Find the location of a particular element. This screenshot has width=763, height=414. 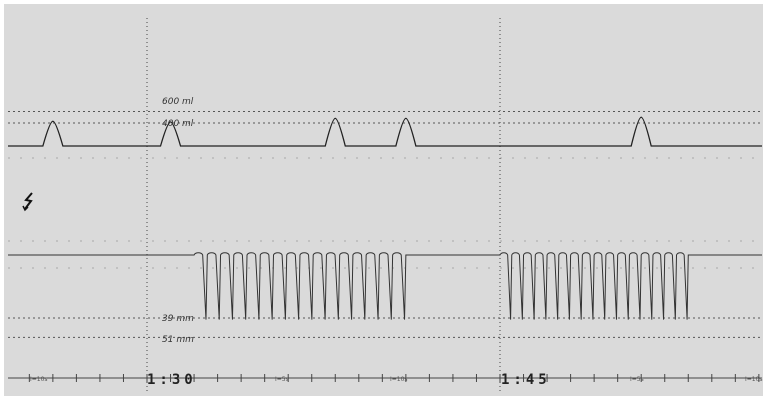

axis-tick-label-3: I=5s is located at coordinates (637, 379).